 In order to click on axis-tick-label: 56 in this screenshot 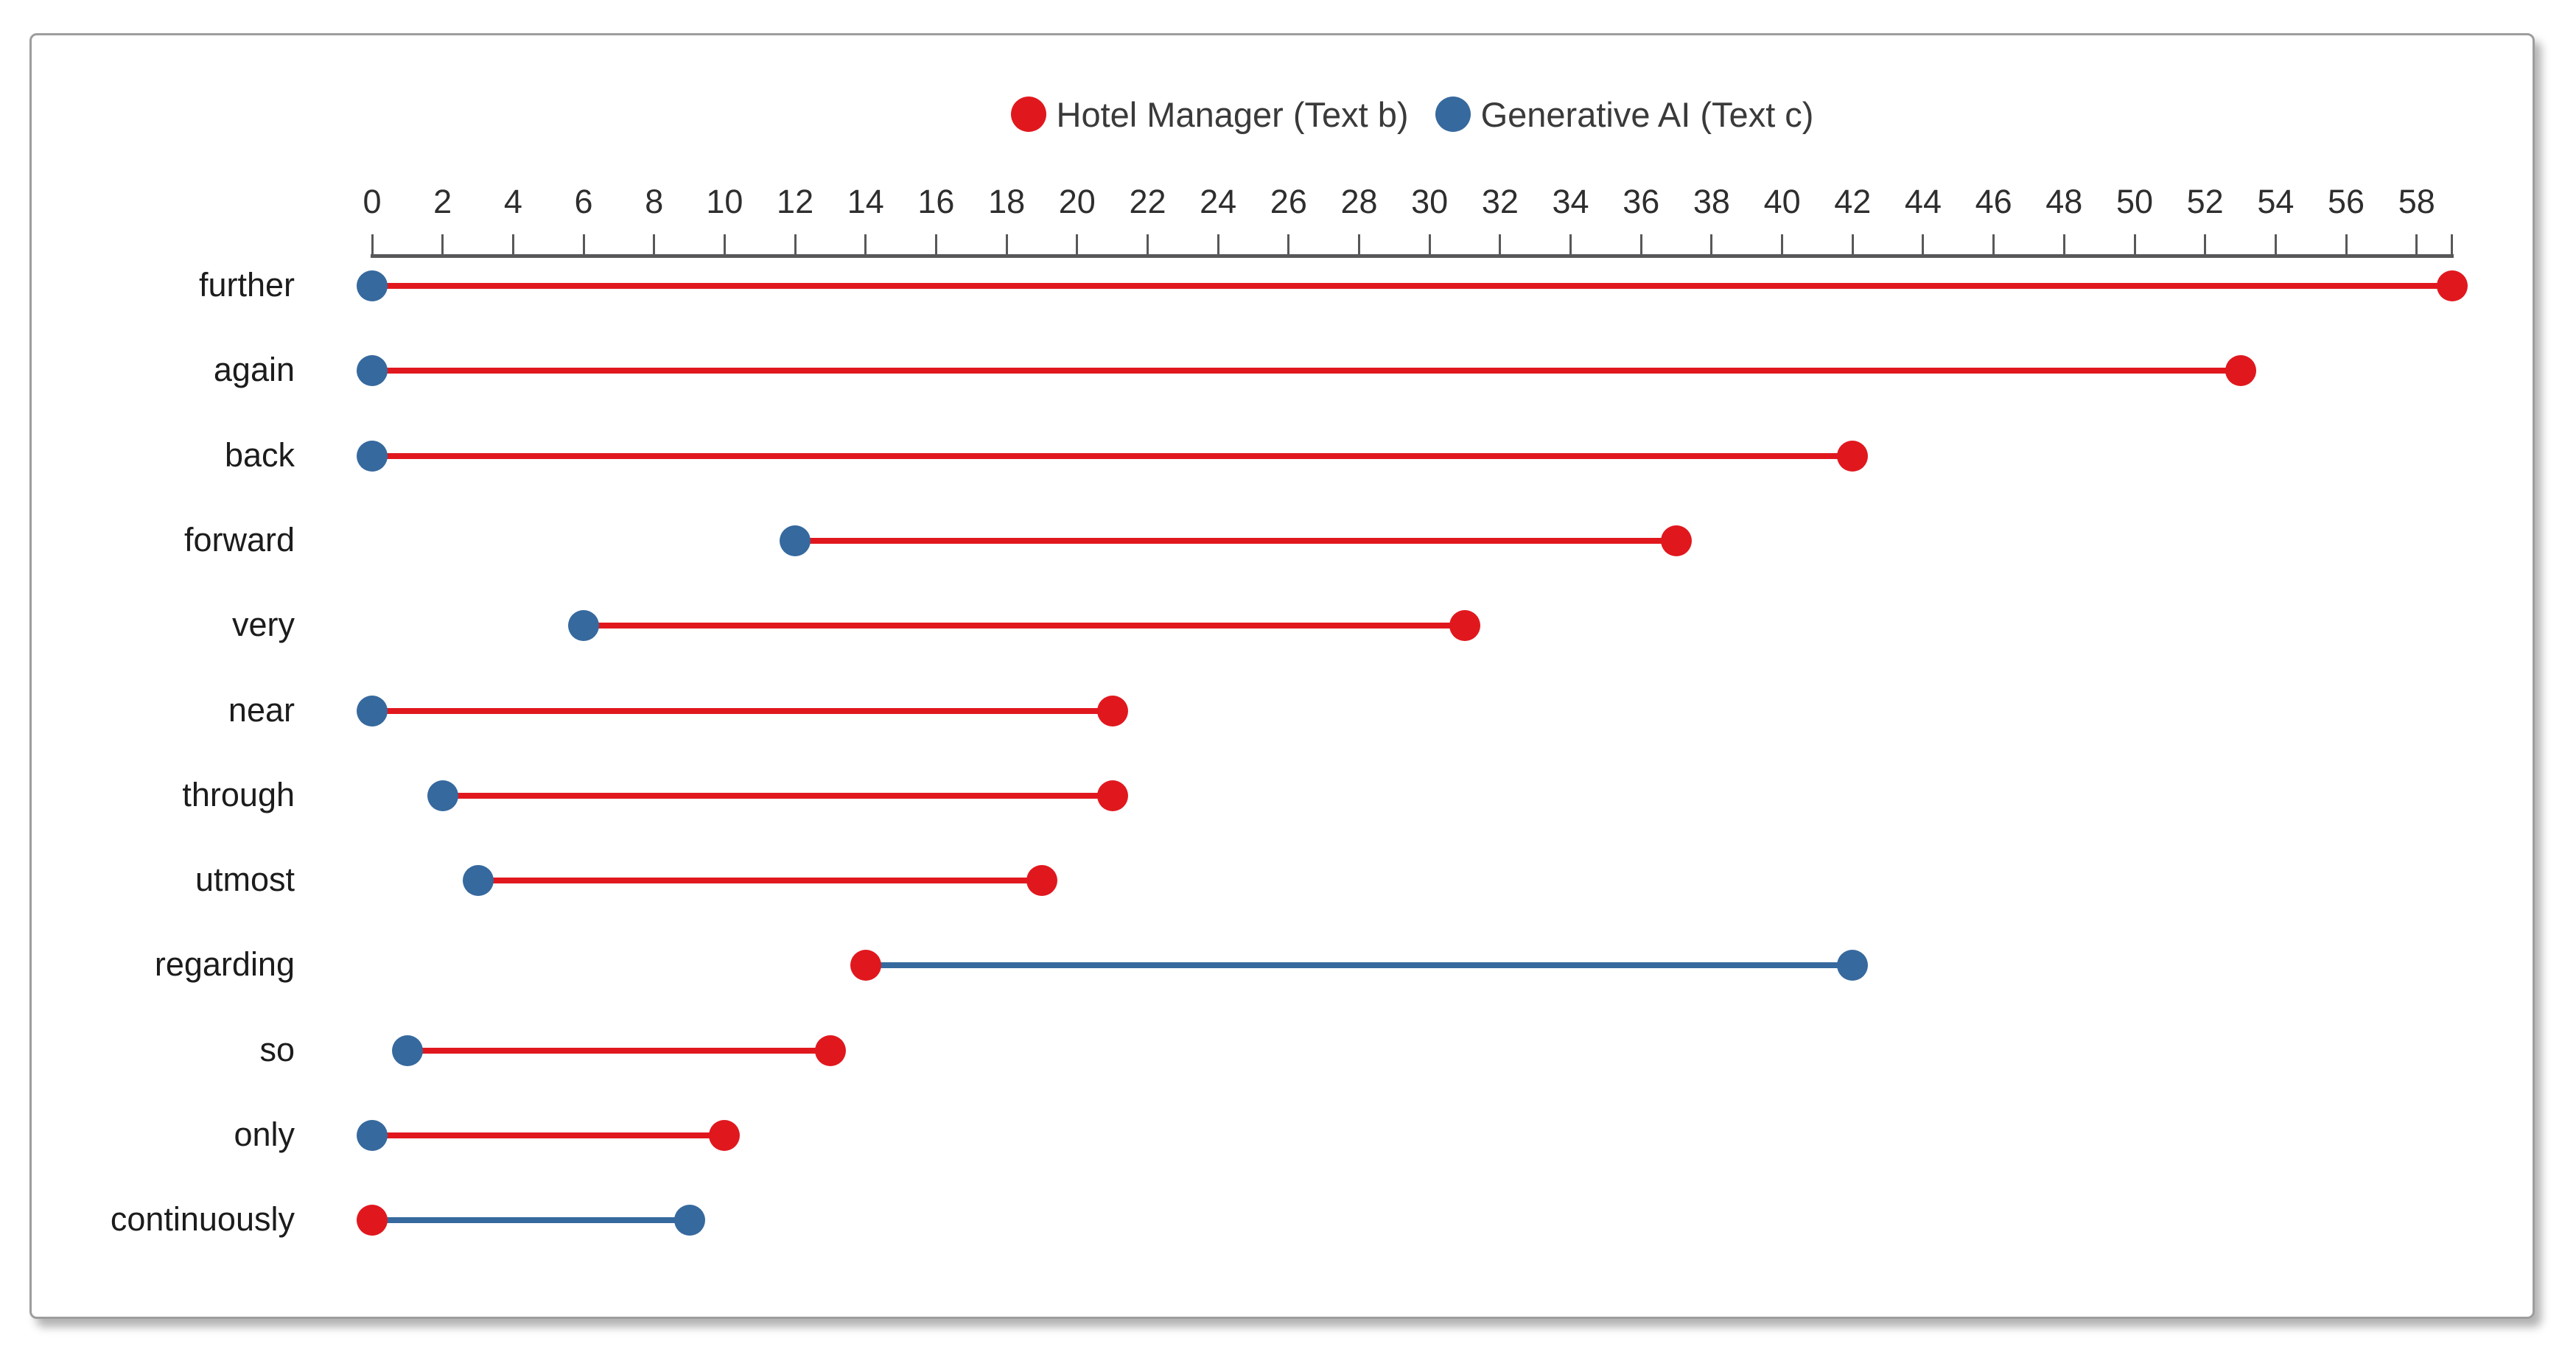, I will do `click(2346, 201)`.